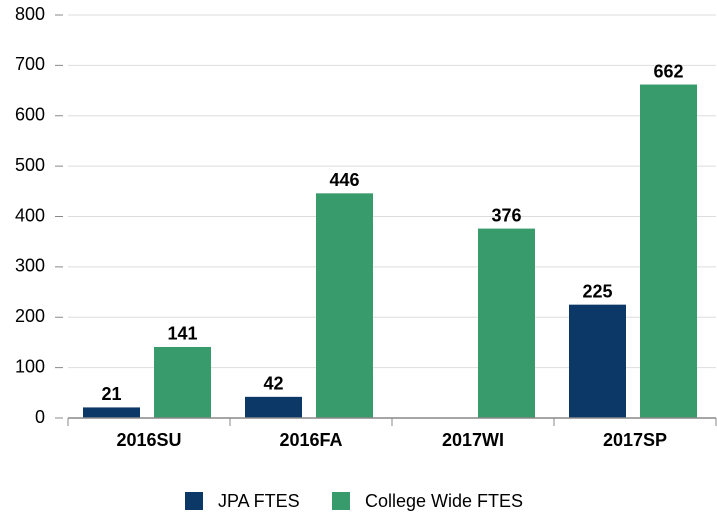 The image size is (717, 520). What do you see at coordinates (259, 501) in the screenshot?
I see `legend-label: JPA FTES` at bounding box center [259, 501].